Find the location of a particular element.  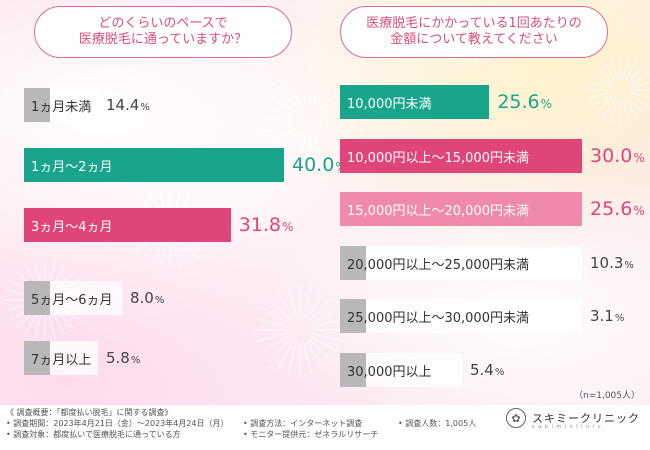

pace-bar-5: 7ヵ月以上 is located at coordinates (61, 358).